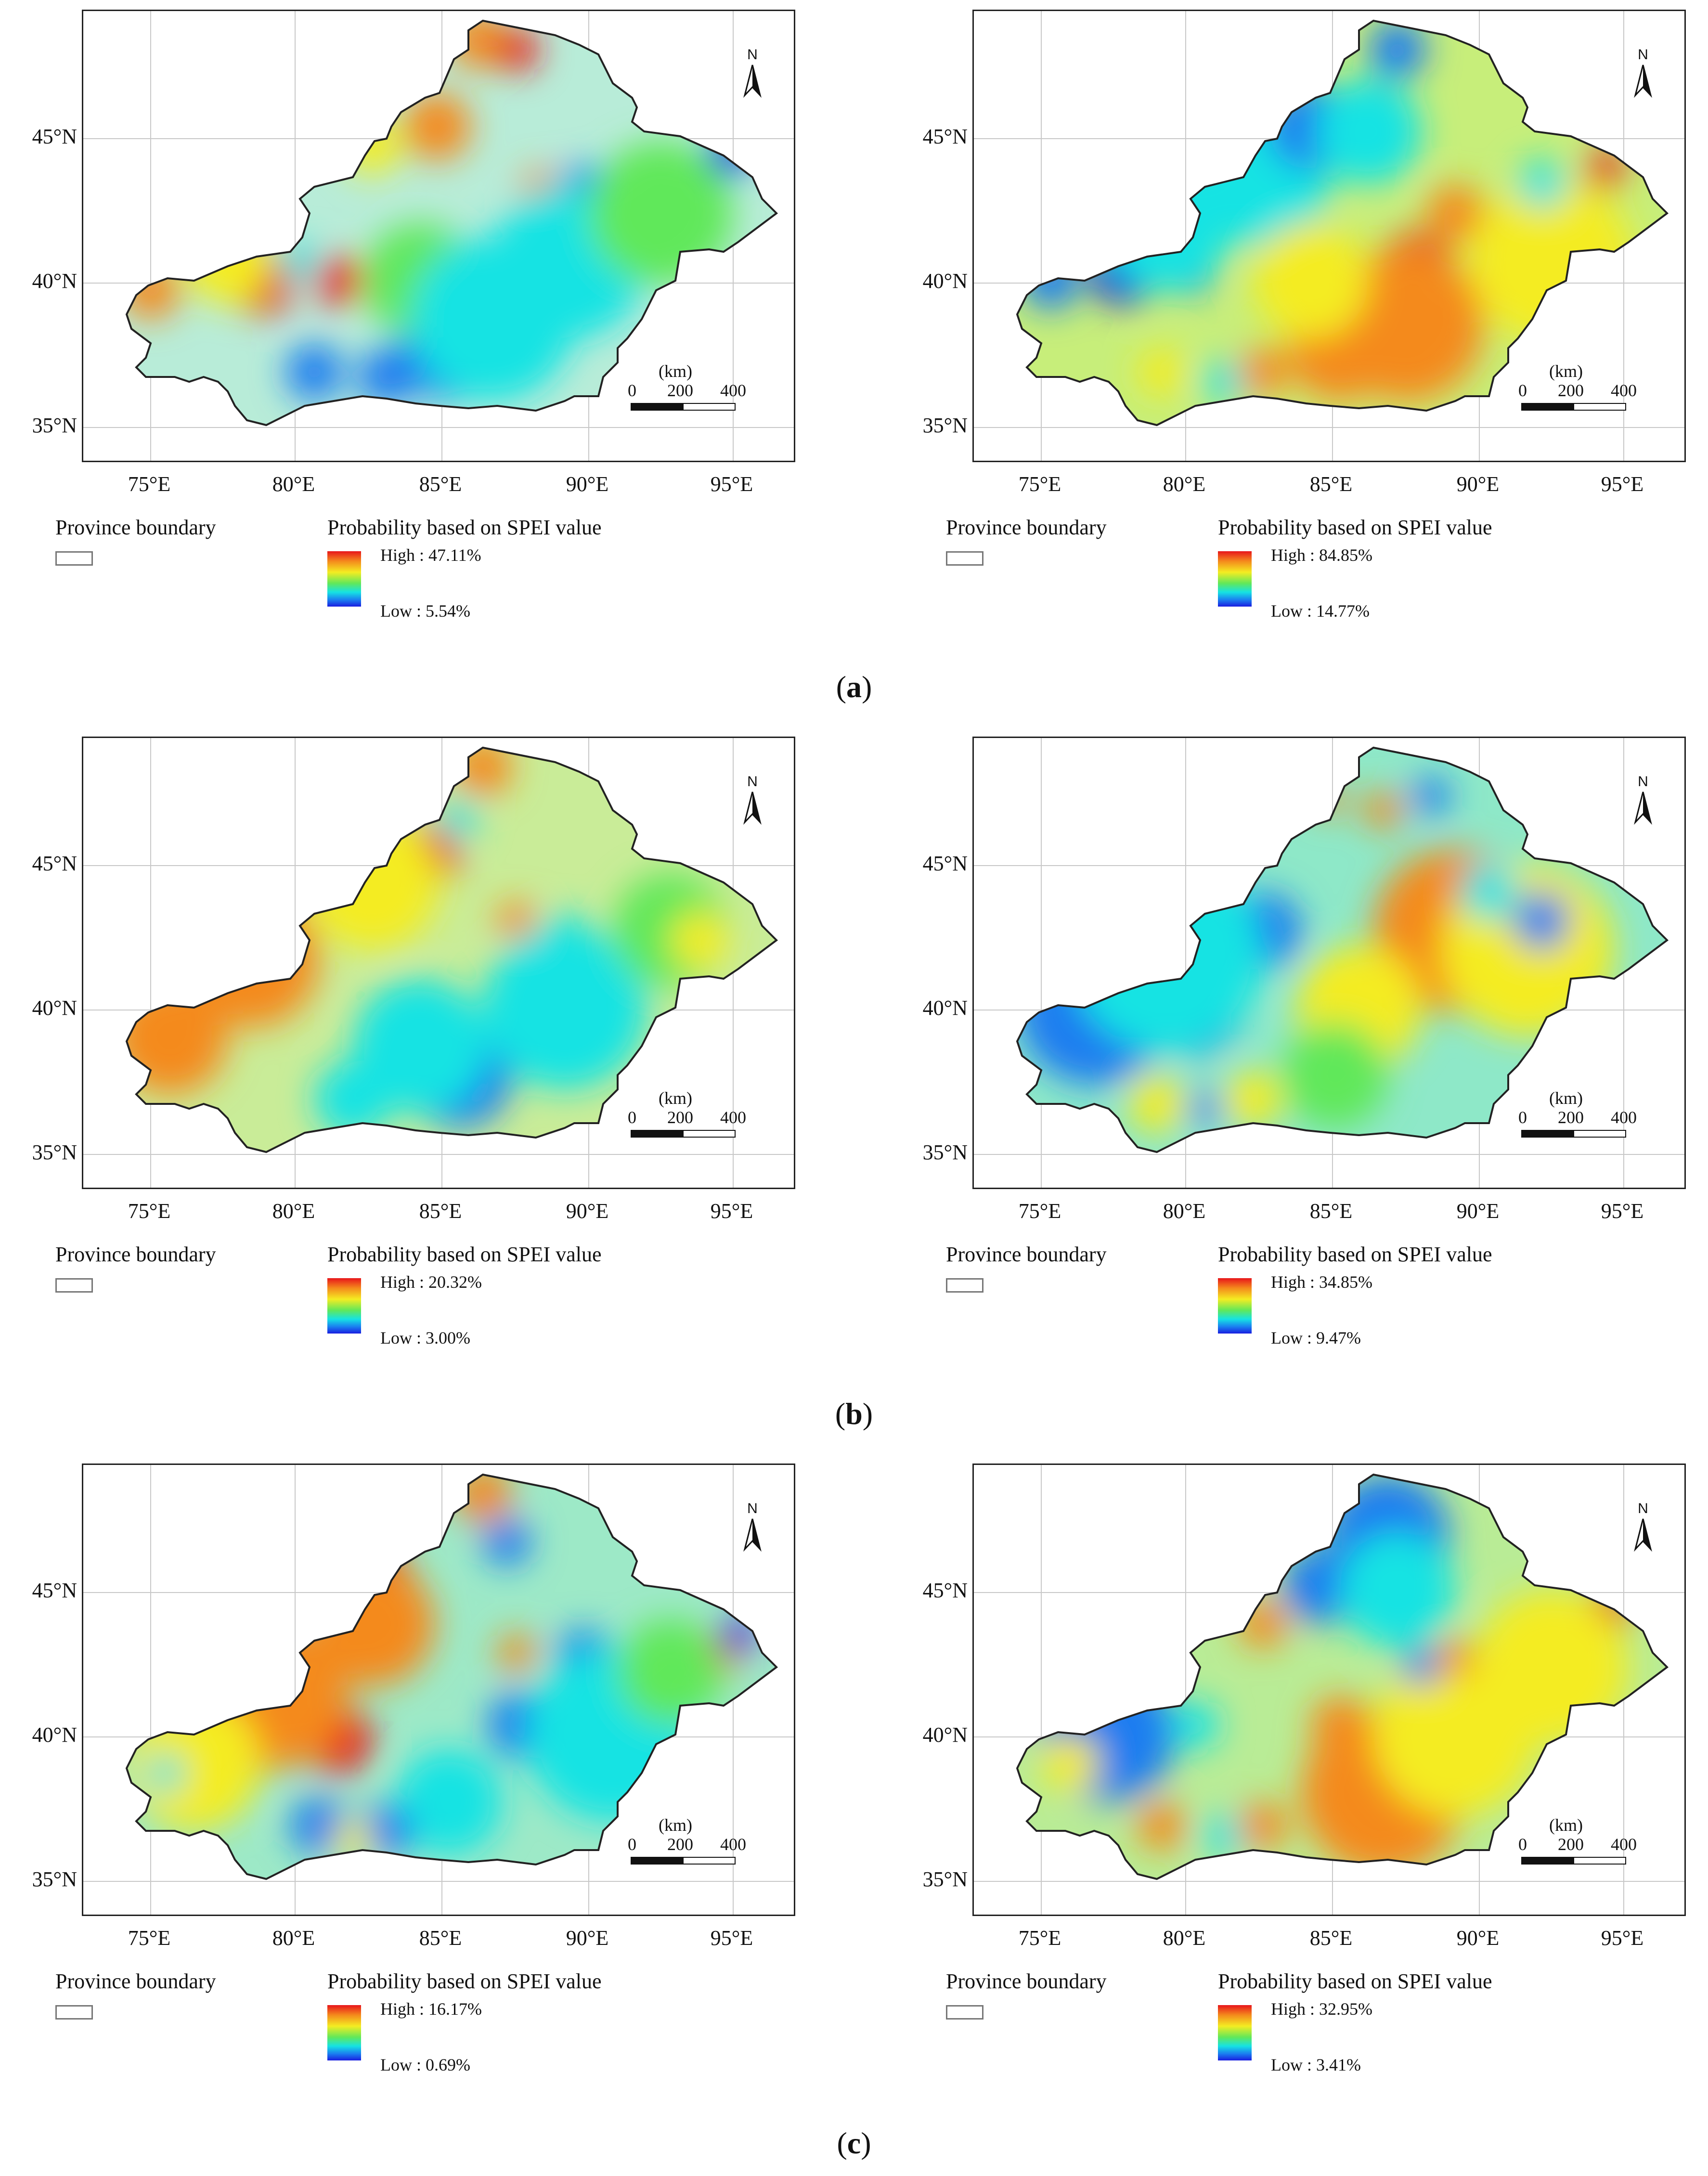 This screenshot has height=2176, width=1708. Describe the element at coordinates (854, 687) in the screenshot. I see `caption-a: (a)` at that location.